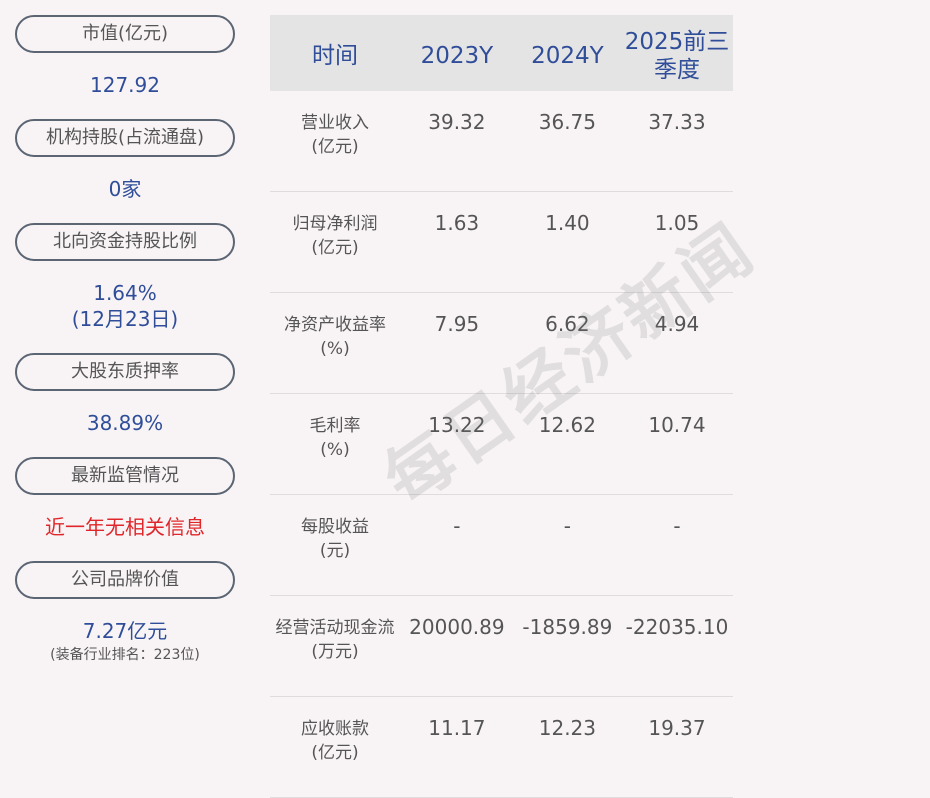 This screenshot has height=798, width=930. What do you see at coordinates (335, 53) in the screenshot?
I see `header-time: 时间` at bounding box center [335, 53].